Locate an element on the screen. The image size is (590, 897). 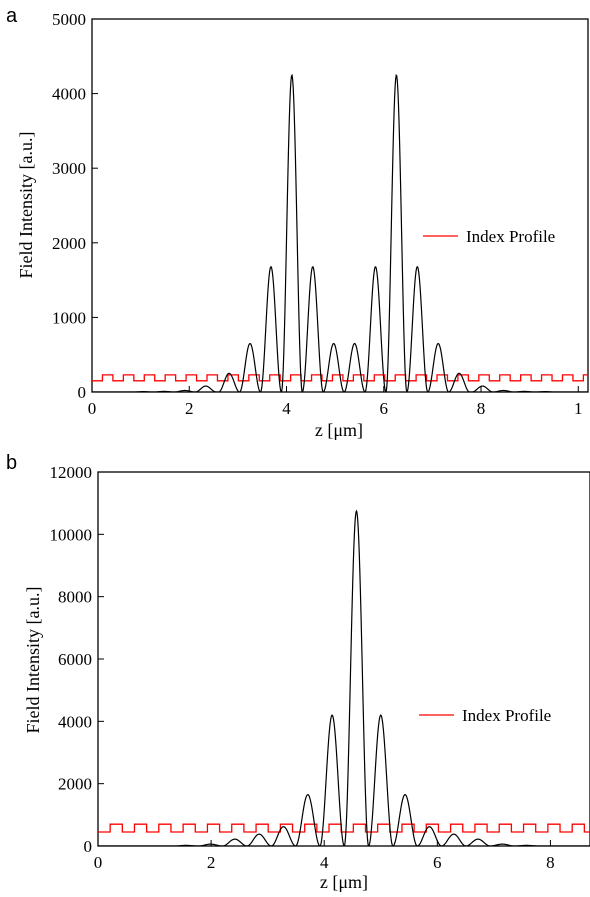
panel-a-index-profile-line is located at coordinates (340, 378).